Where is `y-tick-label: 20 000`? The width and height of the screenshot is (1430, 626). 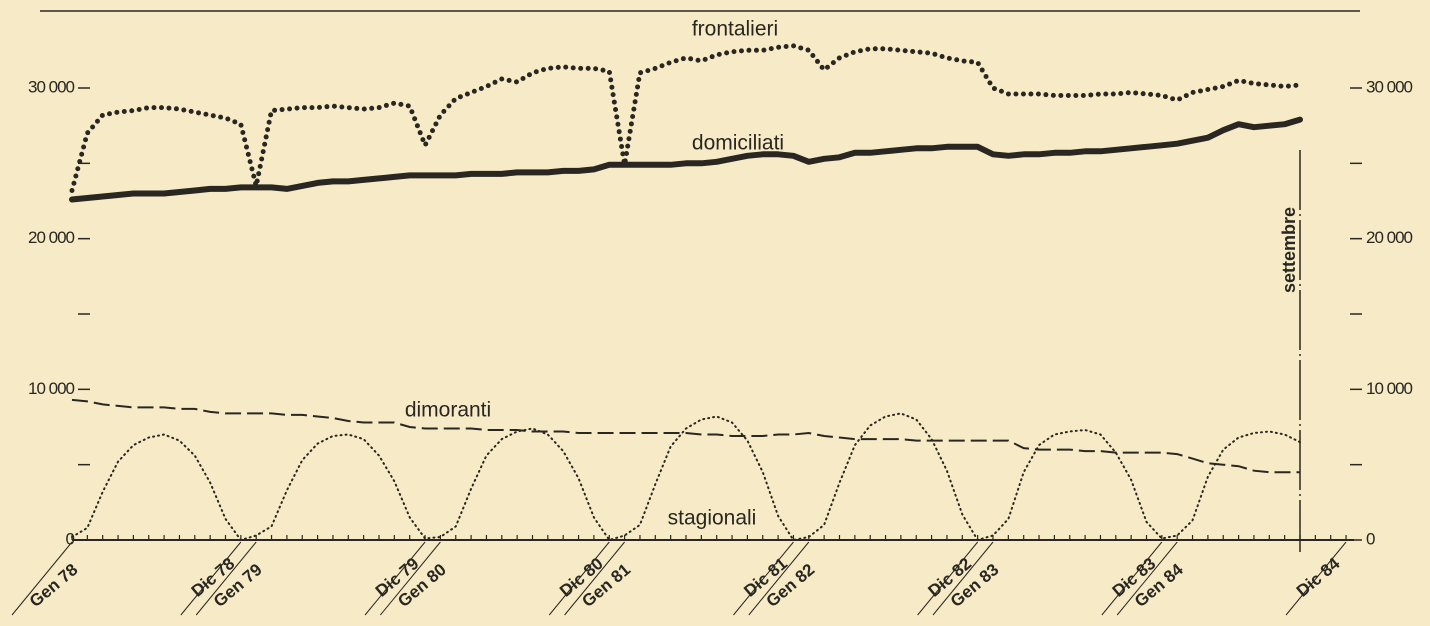 y-tick-label: 20 000 is located at coordinates (51, 237).